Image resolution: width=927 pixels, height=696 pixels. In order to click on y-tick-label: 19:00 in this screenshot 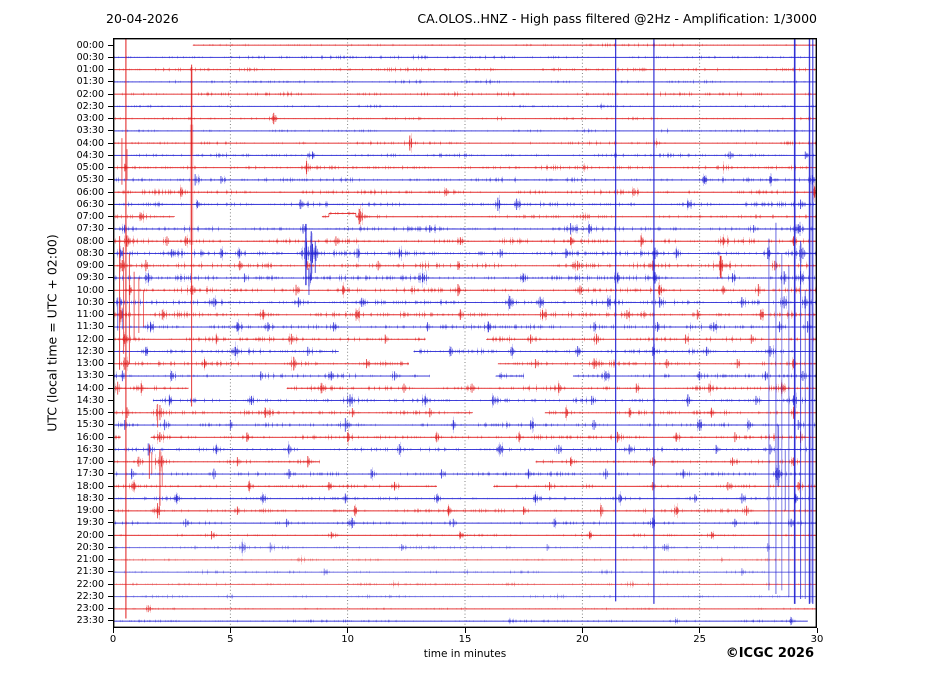, I will do `click(90, 511)`.